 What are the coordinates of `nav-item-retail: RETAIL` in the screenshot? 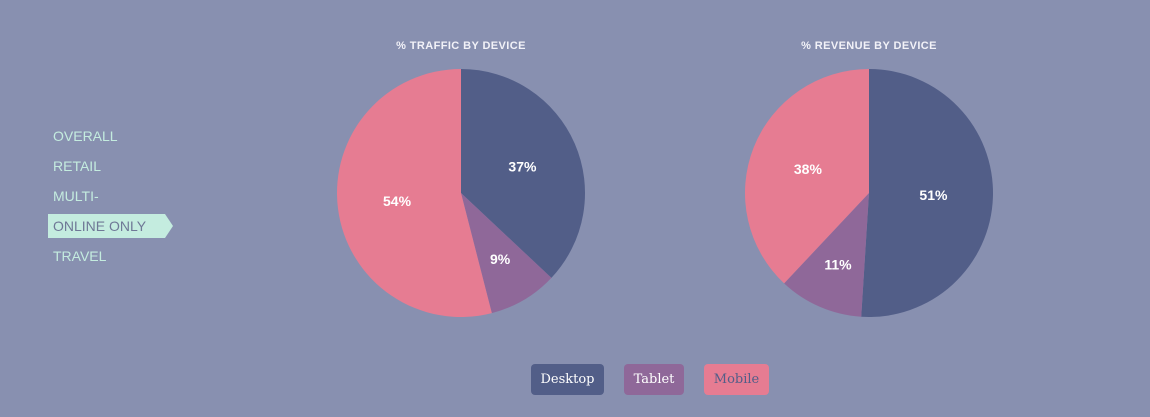 It's located at (77, 166).